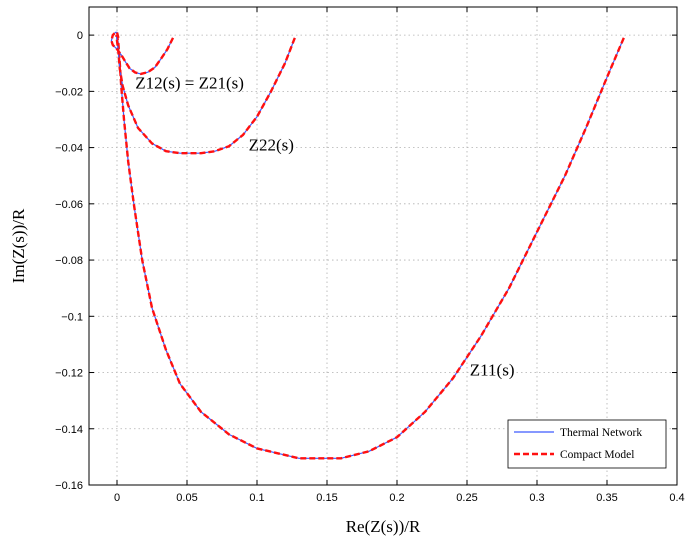 This screenshot has height=547, width=685. Describe the element at coordinates (80, 36) in the screenshot. I see `y-tick-label: 0` at that location.